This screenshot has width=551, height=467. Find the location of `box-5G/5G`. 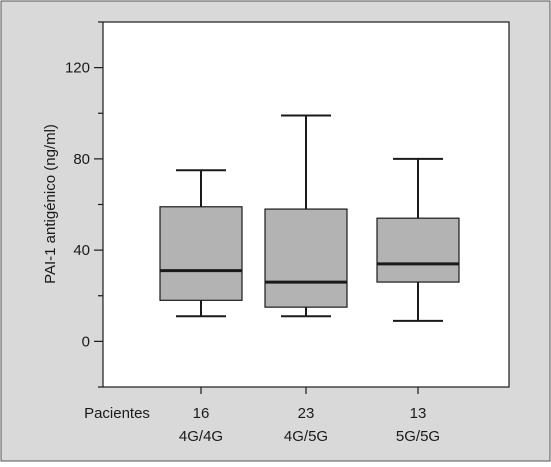

box-5G/5G is located at coordinates (418, 239).